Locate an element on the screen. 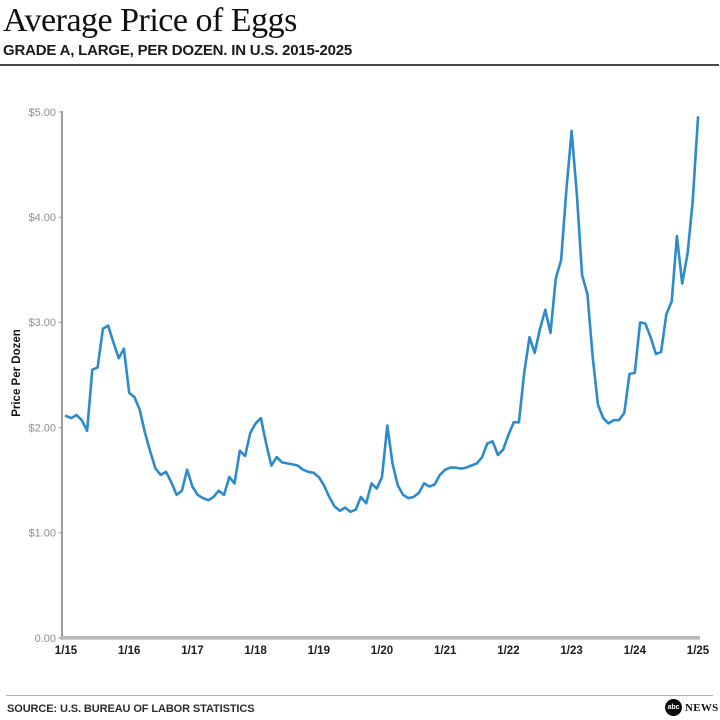 This screenshot has height=720, width=720. x-tick-label: 1/17 is located at coordinates (192, 651).